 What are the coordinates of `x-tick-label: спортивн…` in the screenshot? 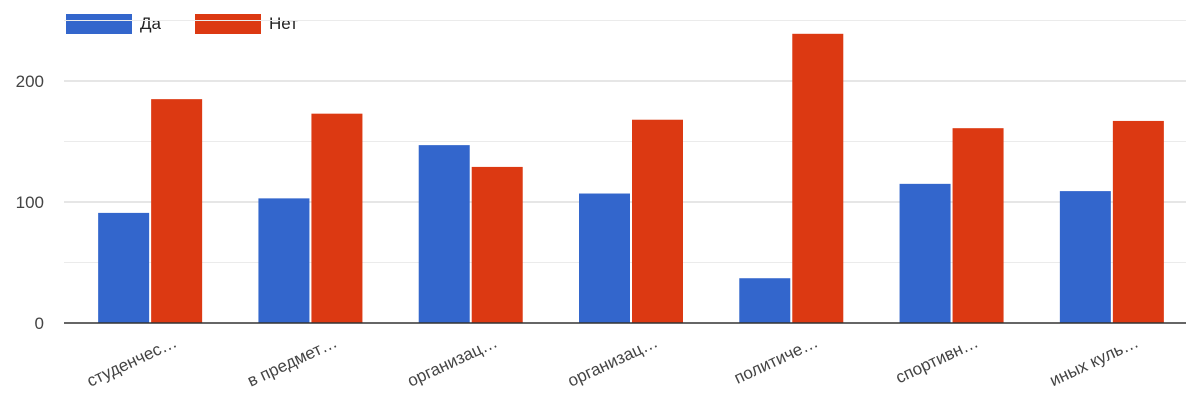 It's located at (937, 359).